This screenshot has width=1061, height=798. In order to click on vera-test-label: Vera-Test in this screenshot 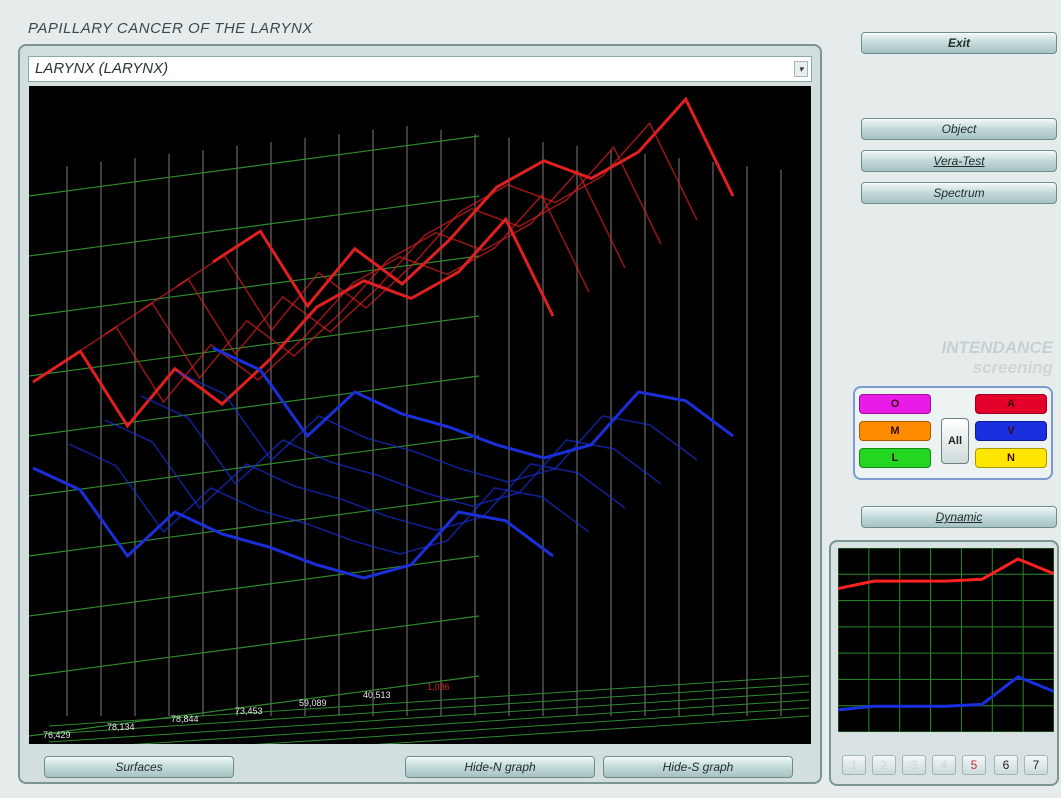, I will do `click(959, 161)`.